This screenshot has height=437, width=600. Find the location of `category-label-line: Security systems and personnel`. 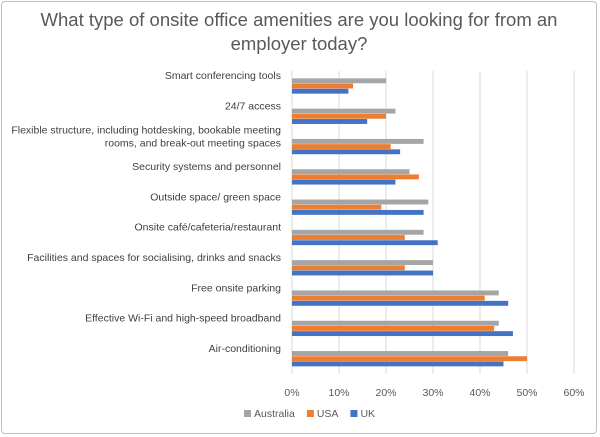

category-label-line: Security systems and personnel is located at coordinates (206, 167).